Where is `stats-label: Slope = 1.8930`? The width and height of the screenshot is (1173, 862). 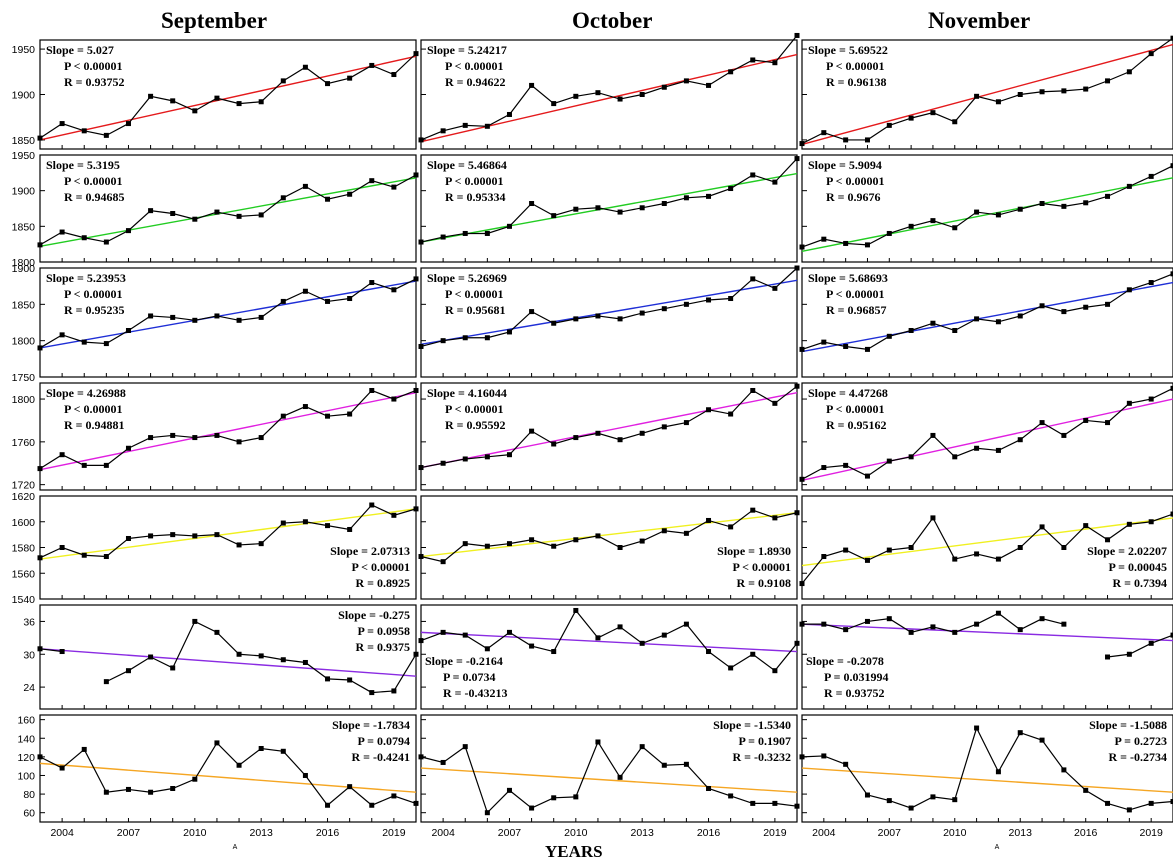 stats-label: Slope = 1.8930 is located at coordinates (754, 551).